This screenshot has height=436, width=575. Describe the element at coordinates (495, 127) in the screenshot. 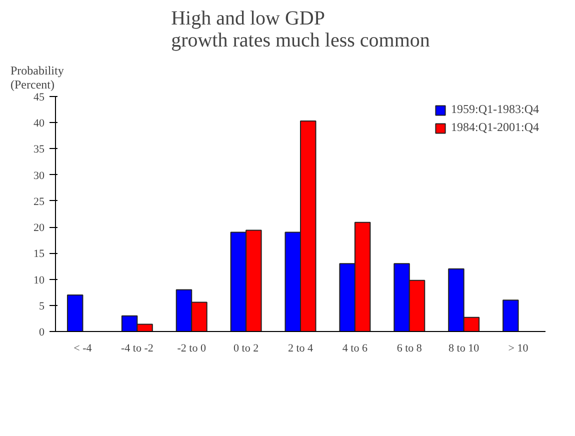

I see `legend-label: 1984:Q1-2001:Q4` at that location.